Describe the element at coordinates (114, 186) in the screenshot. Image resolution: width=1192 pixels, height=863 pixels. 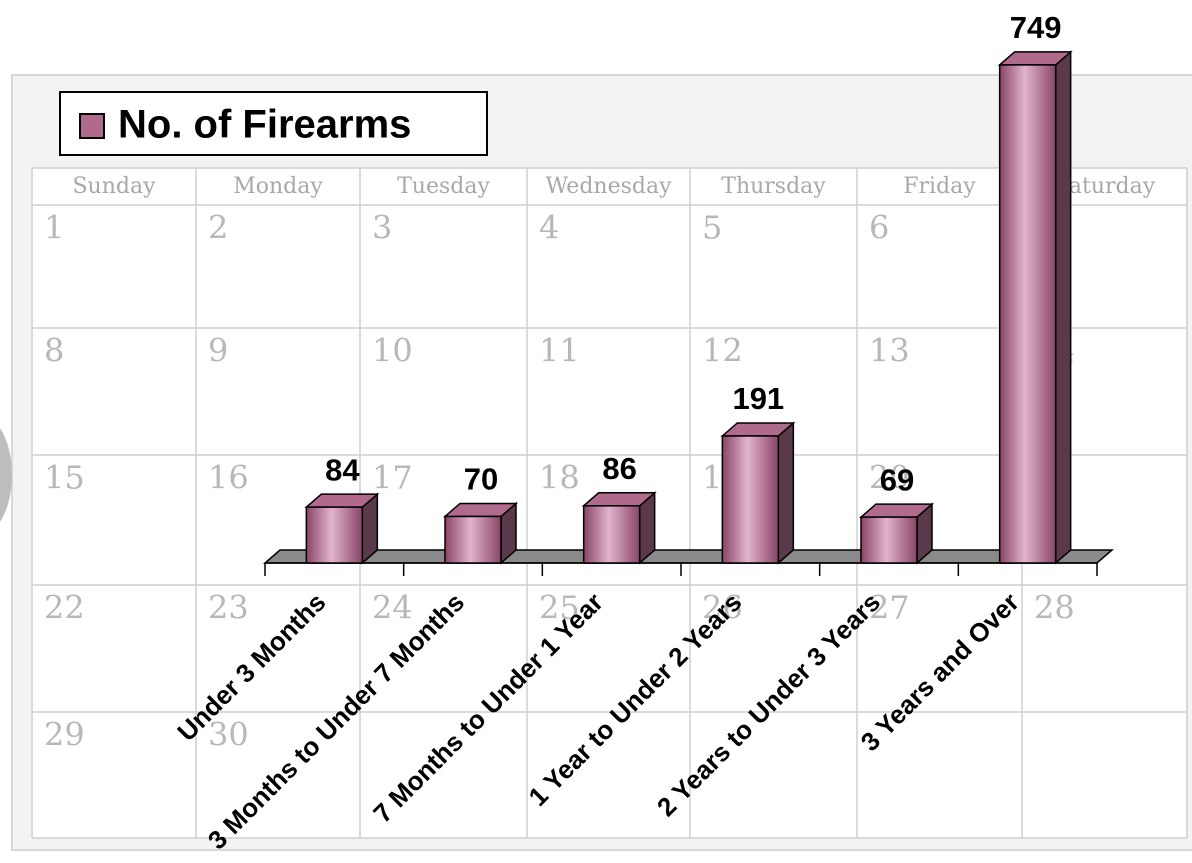
I see `weekday: Sunday` at that location.